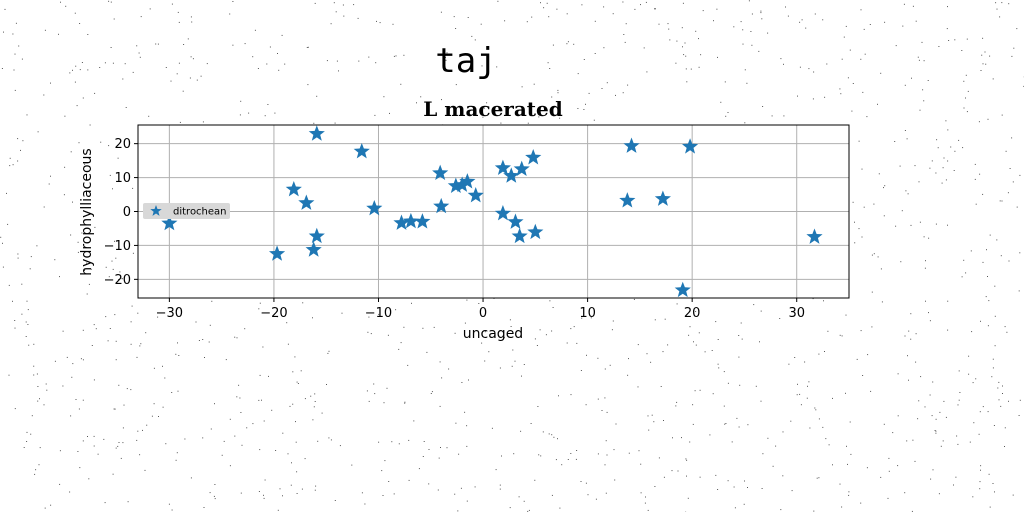 The height and width of the screenshot is (512, 1024). I want to click on x-tick-label: −20, so click(273, 313).